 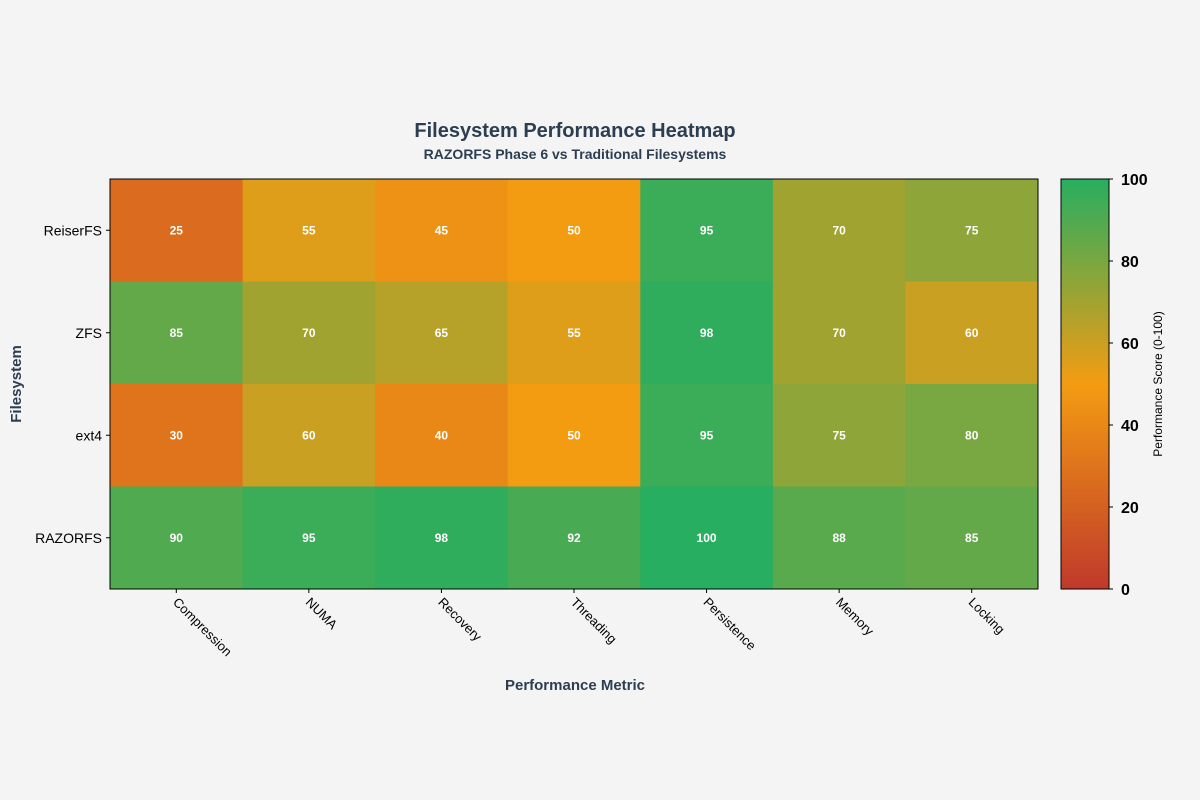 What do you see at coordinates (1130, 426) in the screenshot?
I see `colorbar-tick-label: 40` at bounding box center [1130, 426].